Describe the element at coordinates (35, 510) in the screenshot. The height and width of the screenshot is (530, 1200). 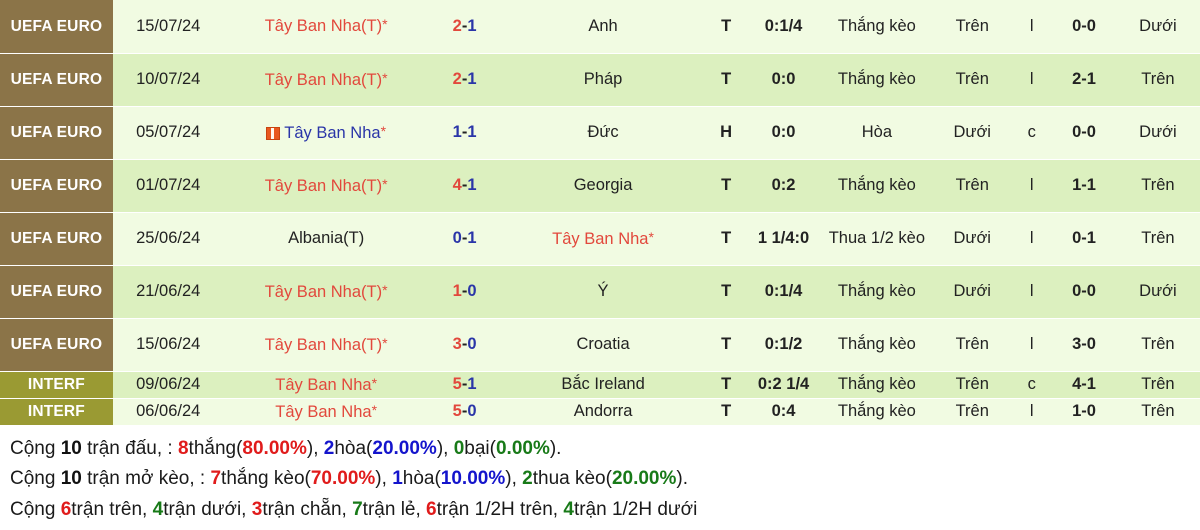
I see `summary-l3-t1: Cộng` at that location.